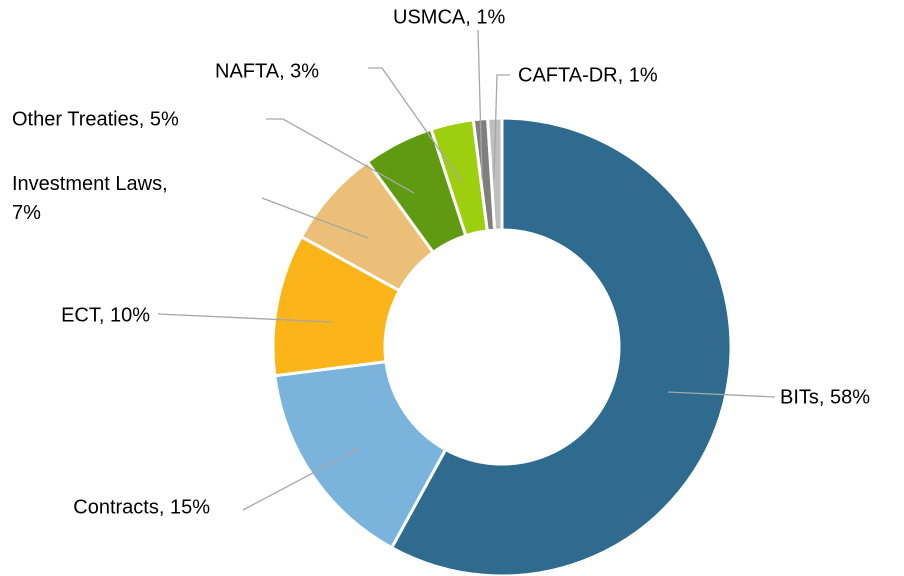 This screenshot has height=576, width=904. I want to click on data-label: Other Treaties, 5%, so click(95, 119).